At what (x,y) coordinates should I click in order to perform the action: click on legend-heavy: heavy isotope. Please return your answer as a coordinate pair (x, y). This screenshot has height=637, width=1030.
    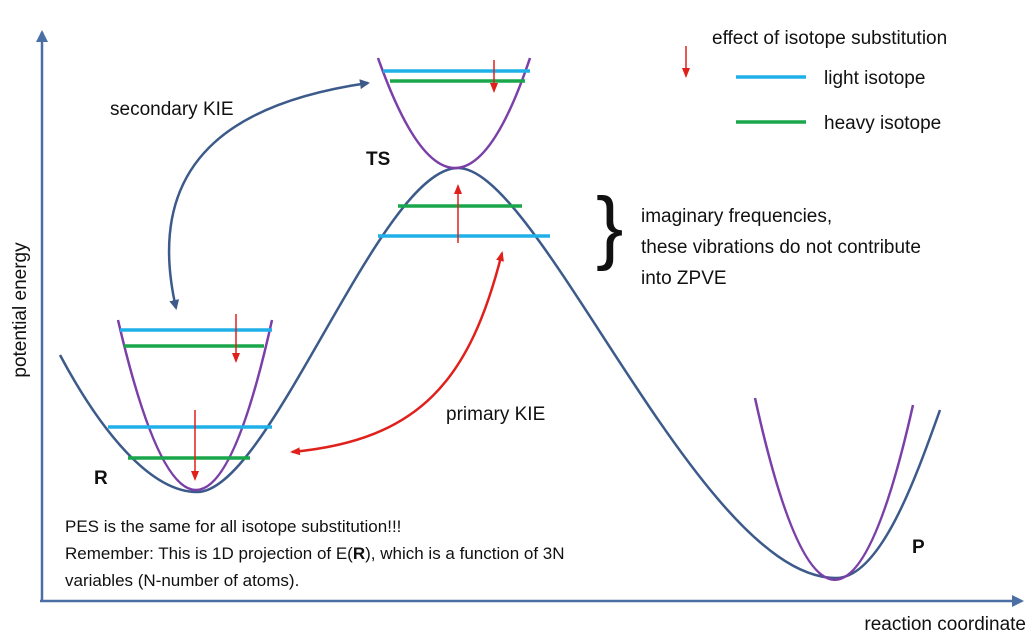
    Looking at the image, I should click on (882, 123).